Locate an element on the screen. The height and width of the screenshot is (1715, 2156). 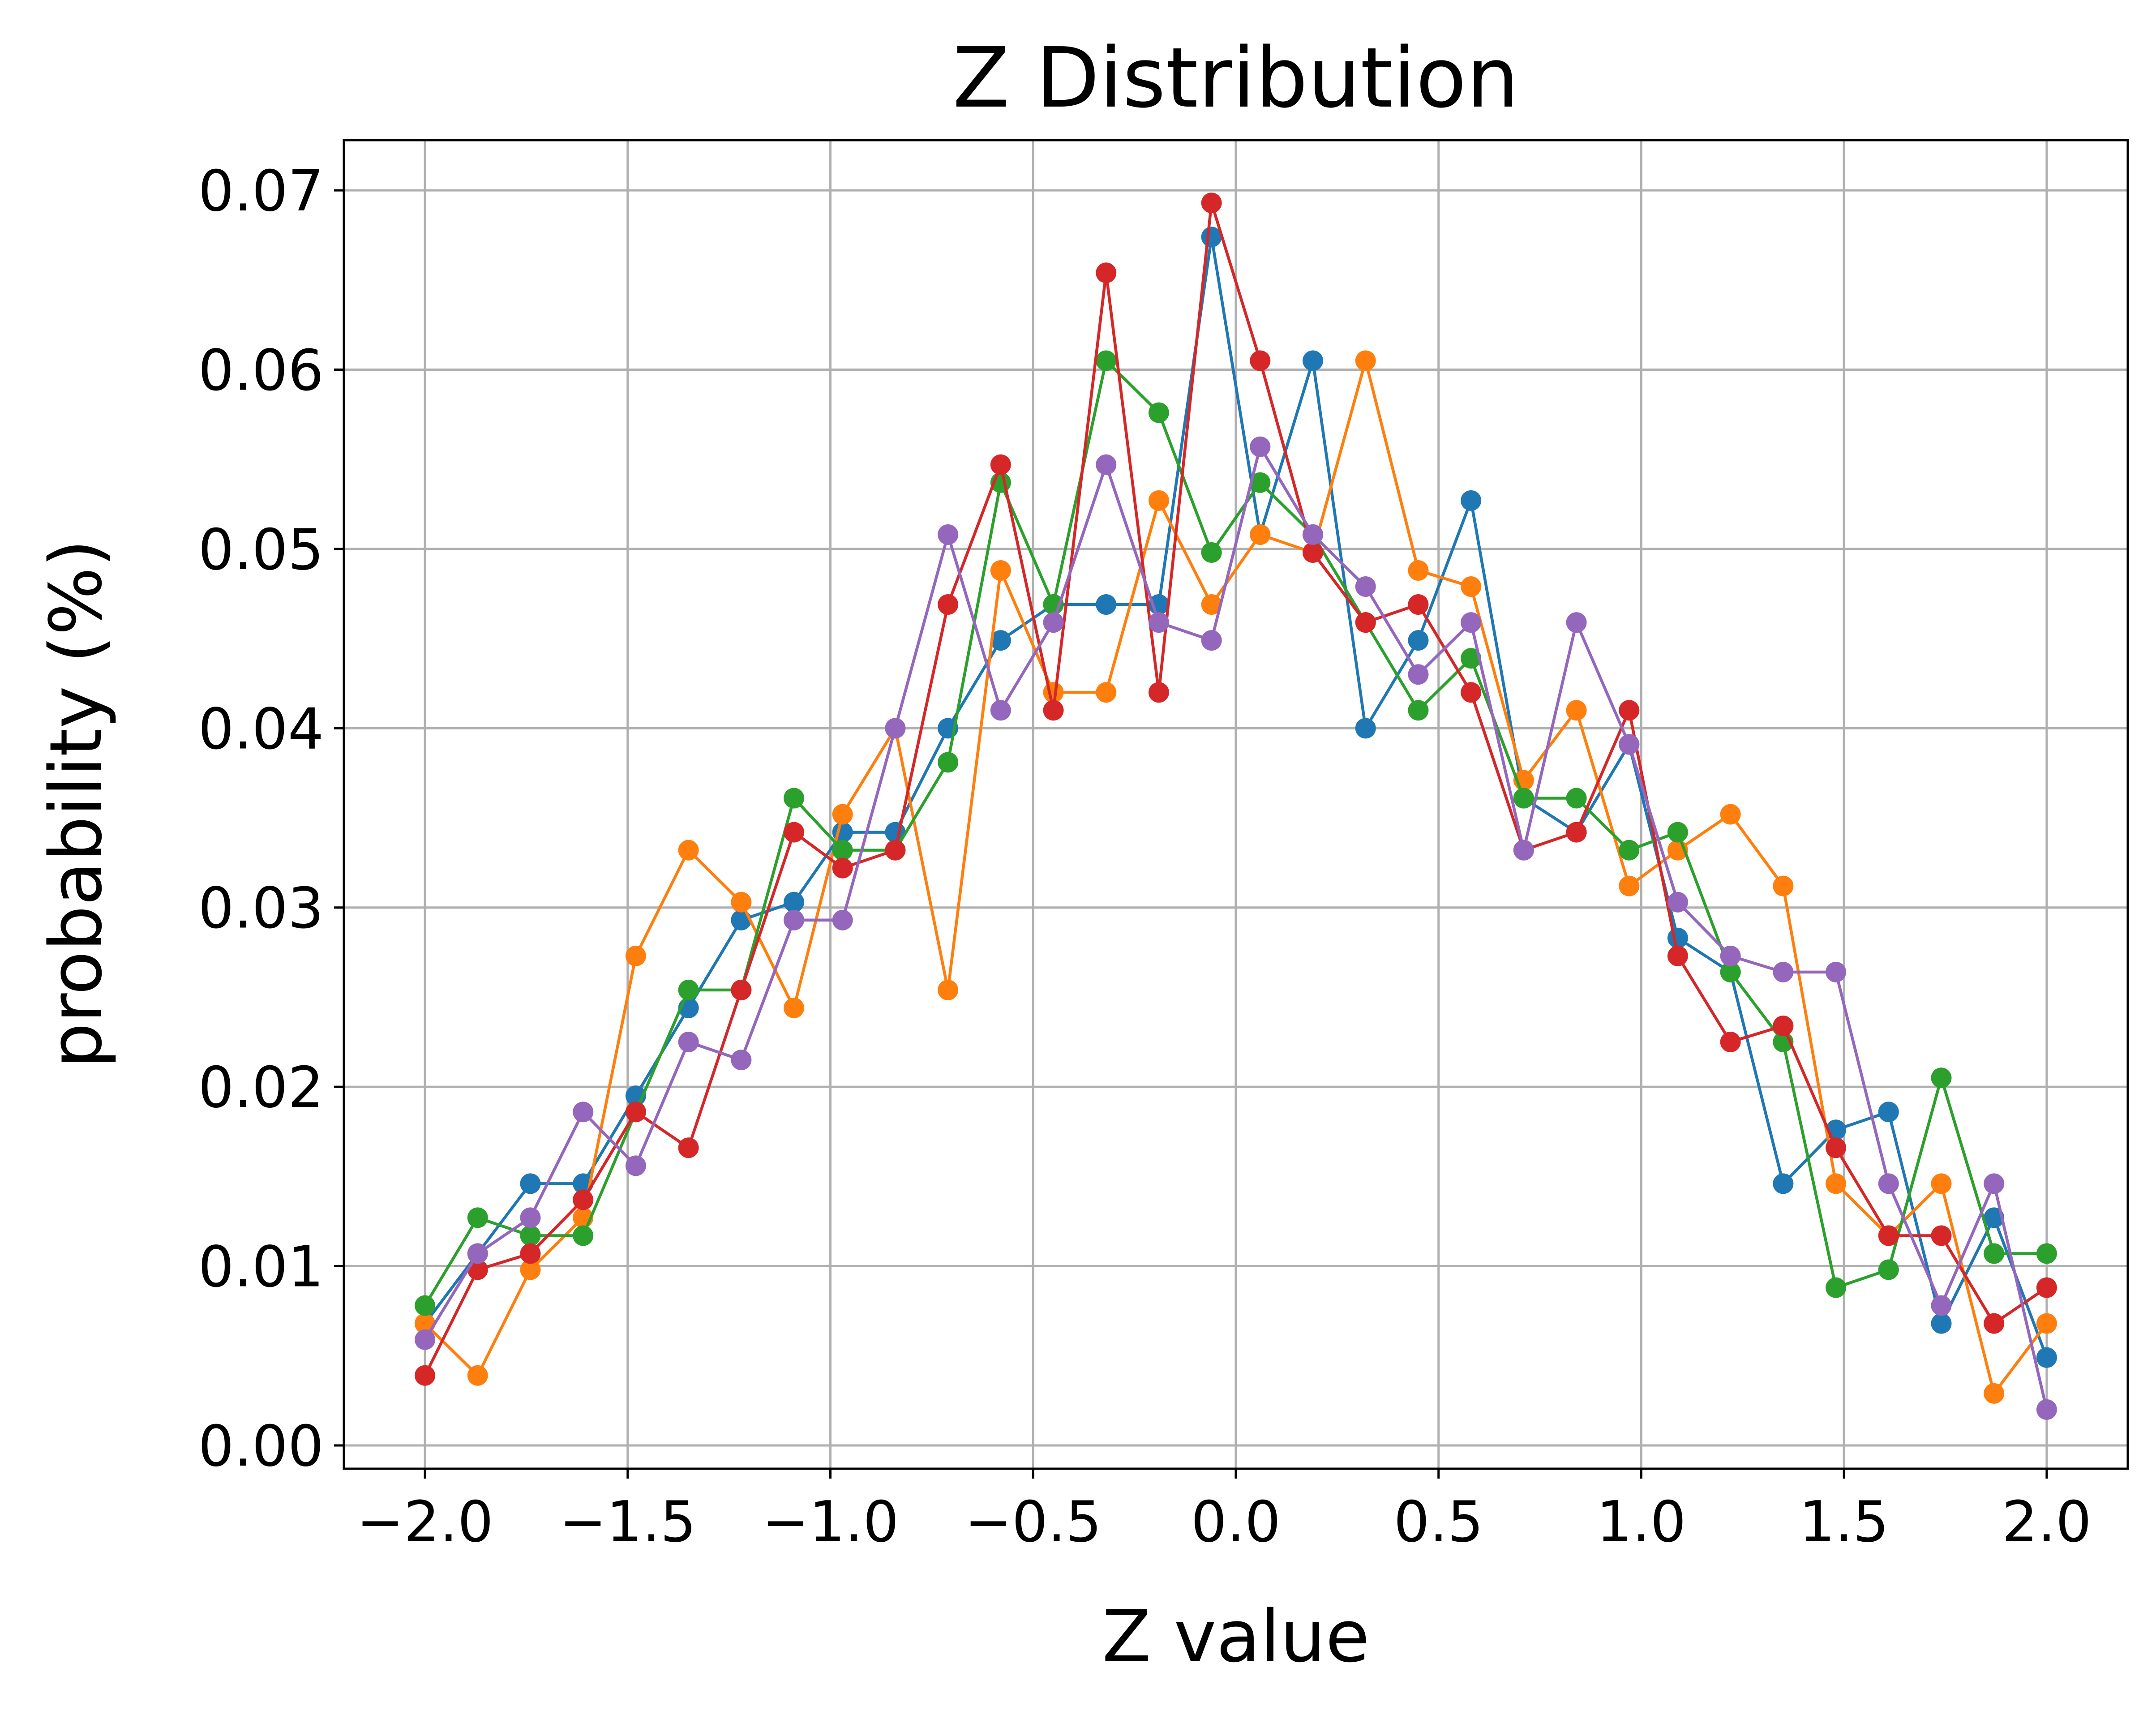
x-tick-label: −0.5 is located at coordinates (1033, 1522).